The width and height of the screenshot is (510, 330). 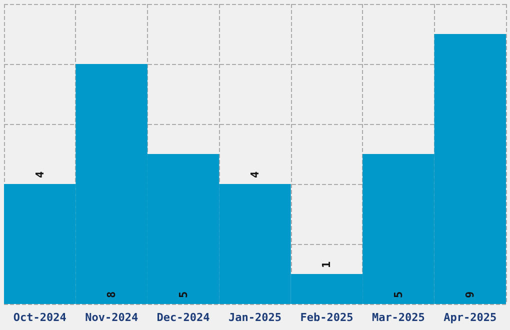 I want to click on x-tick-label: Oct-2024, so click(x=40, y=317).